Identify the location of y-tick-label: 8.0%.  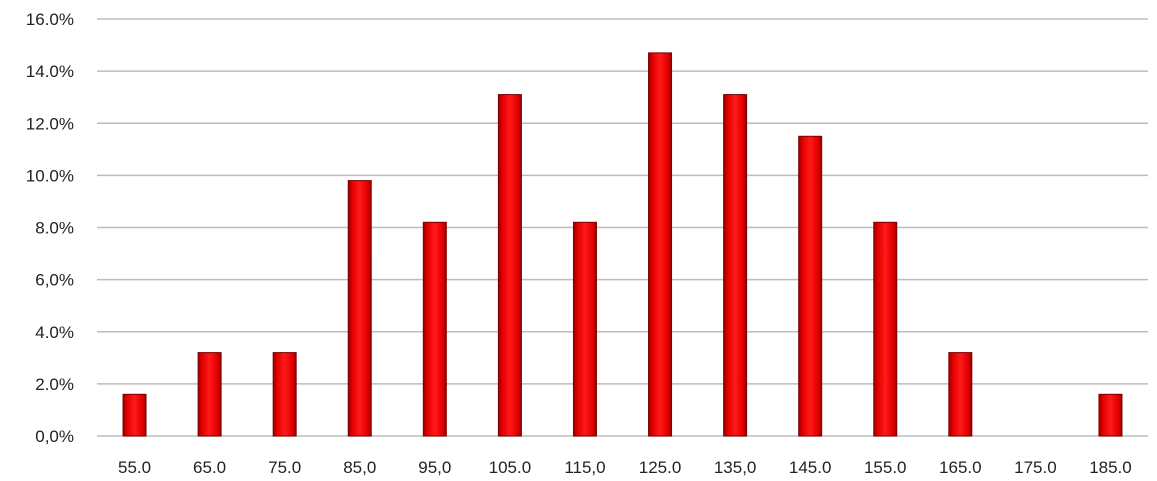
(54, 228).